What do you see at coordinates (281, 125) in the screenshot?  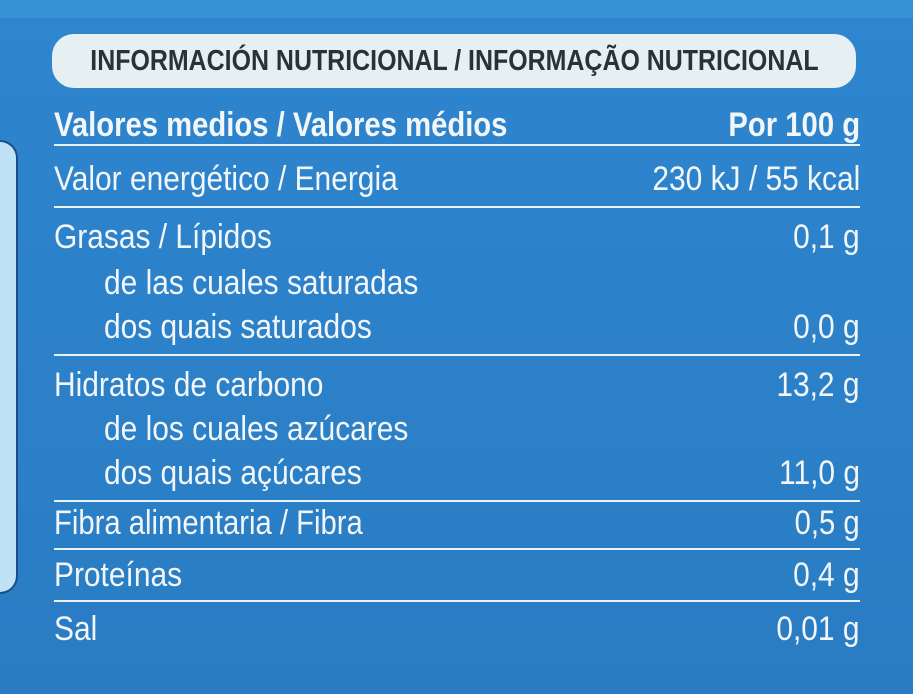 I see `column-label: Valores medios / Valores médios` at bounding box center [281, 125].